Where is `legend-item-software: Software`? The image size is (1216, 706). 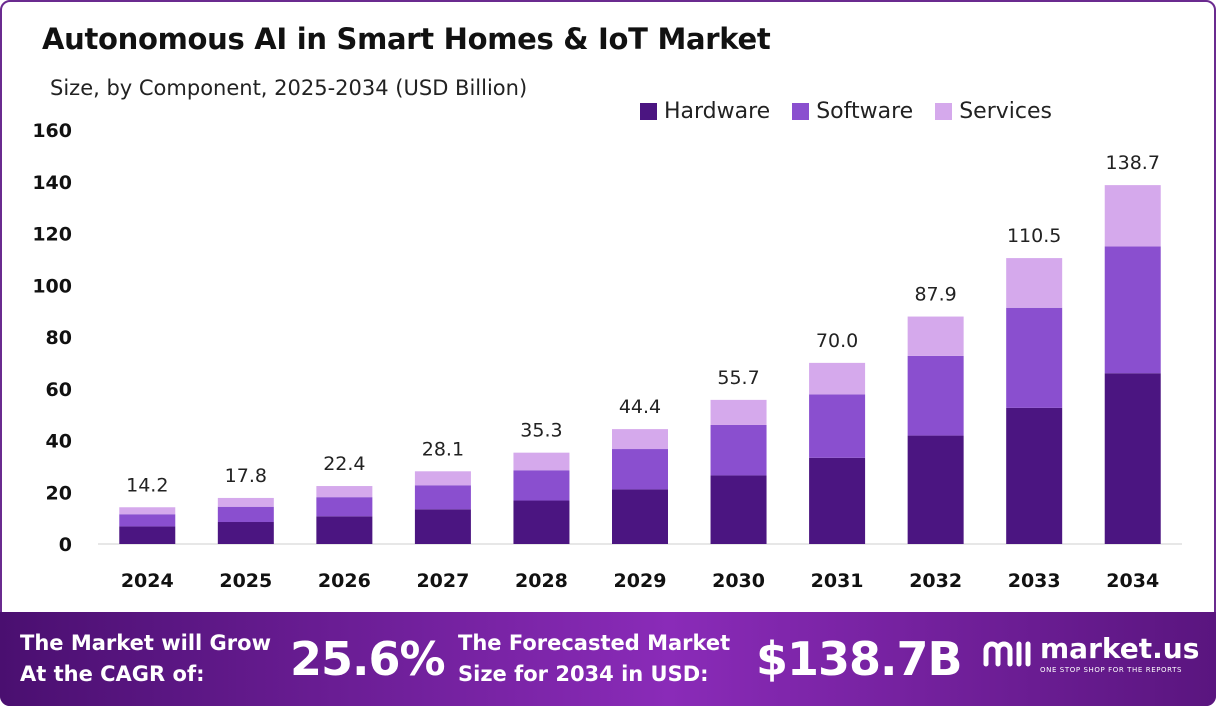
legend-item-software: Software is located at coordinates (852, 111).